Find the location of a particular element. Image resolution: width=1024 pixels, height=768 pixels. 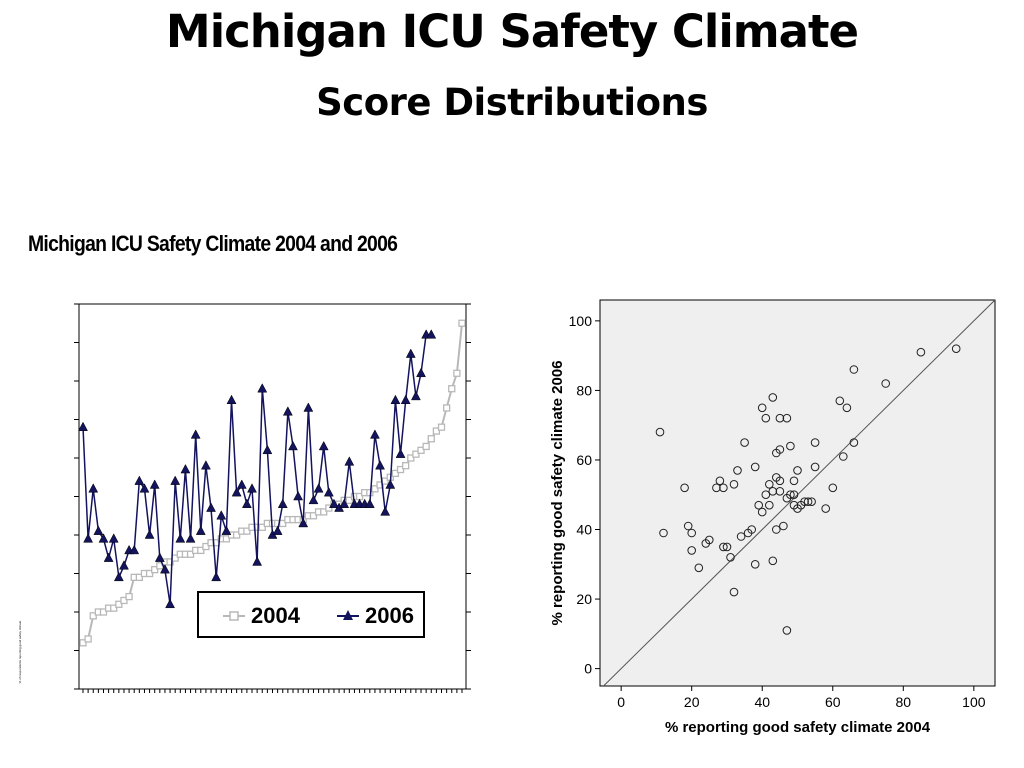

x-tick-label: 80 is located at coordinates (904, 702).